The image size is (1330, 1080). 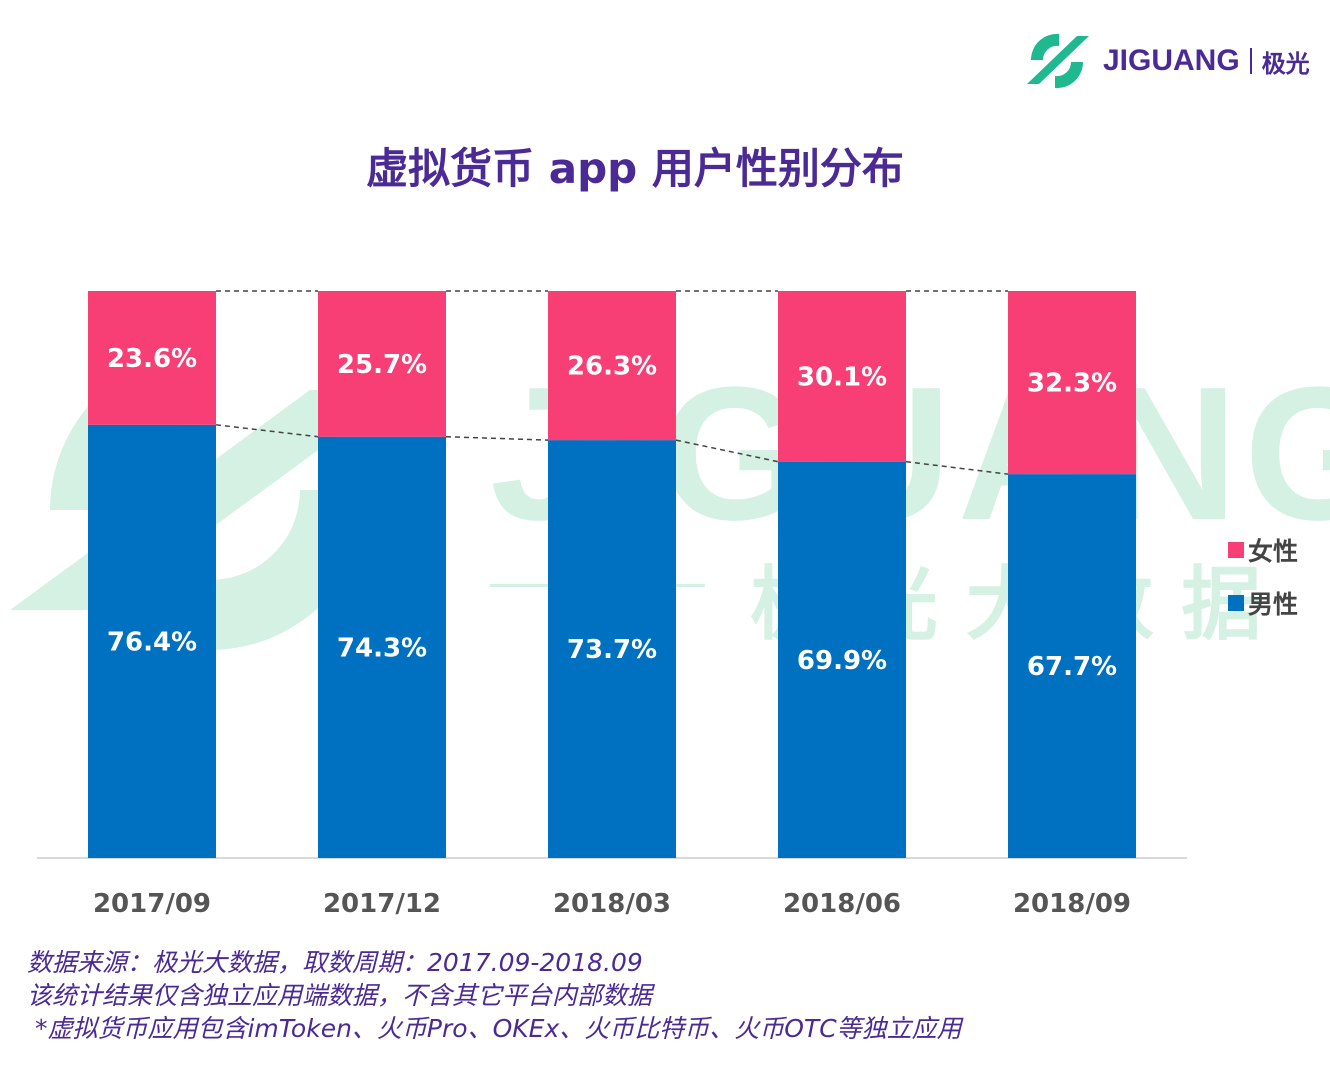 What do you see at coordinates (1273, 551) in the screenshot?
I see `legend-label-female: 女性` at bounding box center [1273, 551].